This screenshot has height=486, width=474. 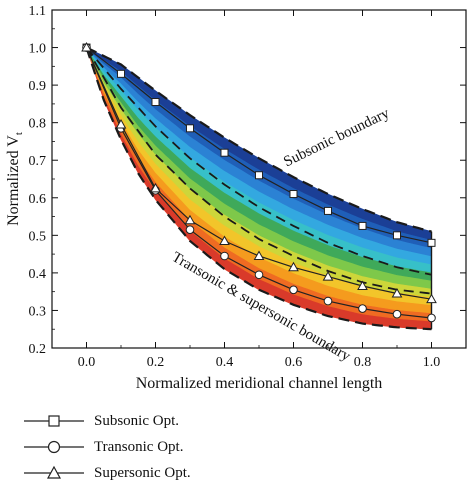 I want to click on legend-label: Subsonic Opt., so click(x=137, y=420).